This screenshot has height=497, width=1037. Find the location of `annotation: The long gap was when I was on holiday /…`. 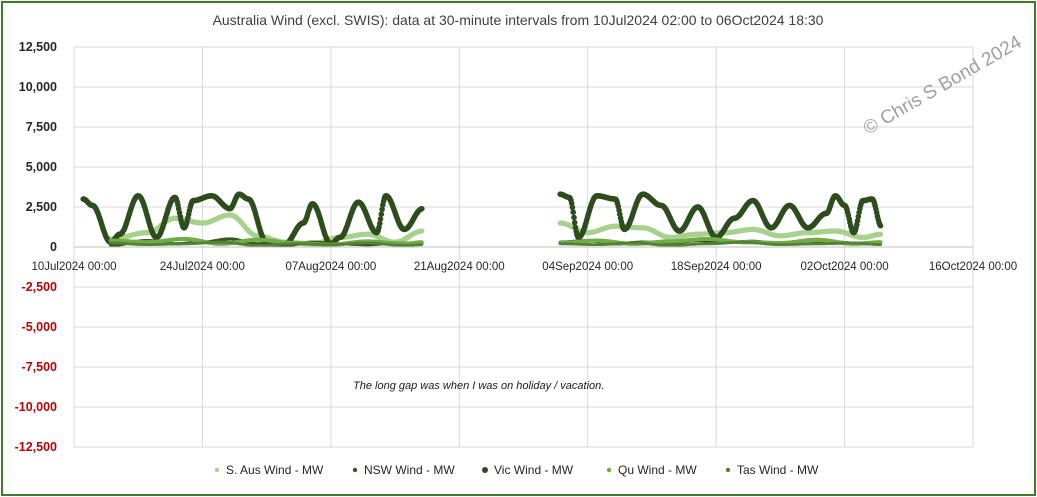

annotation: The long gap was when I was on holiday /… is located at coordinates (478, 386).